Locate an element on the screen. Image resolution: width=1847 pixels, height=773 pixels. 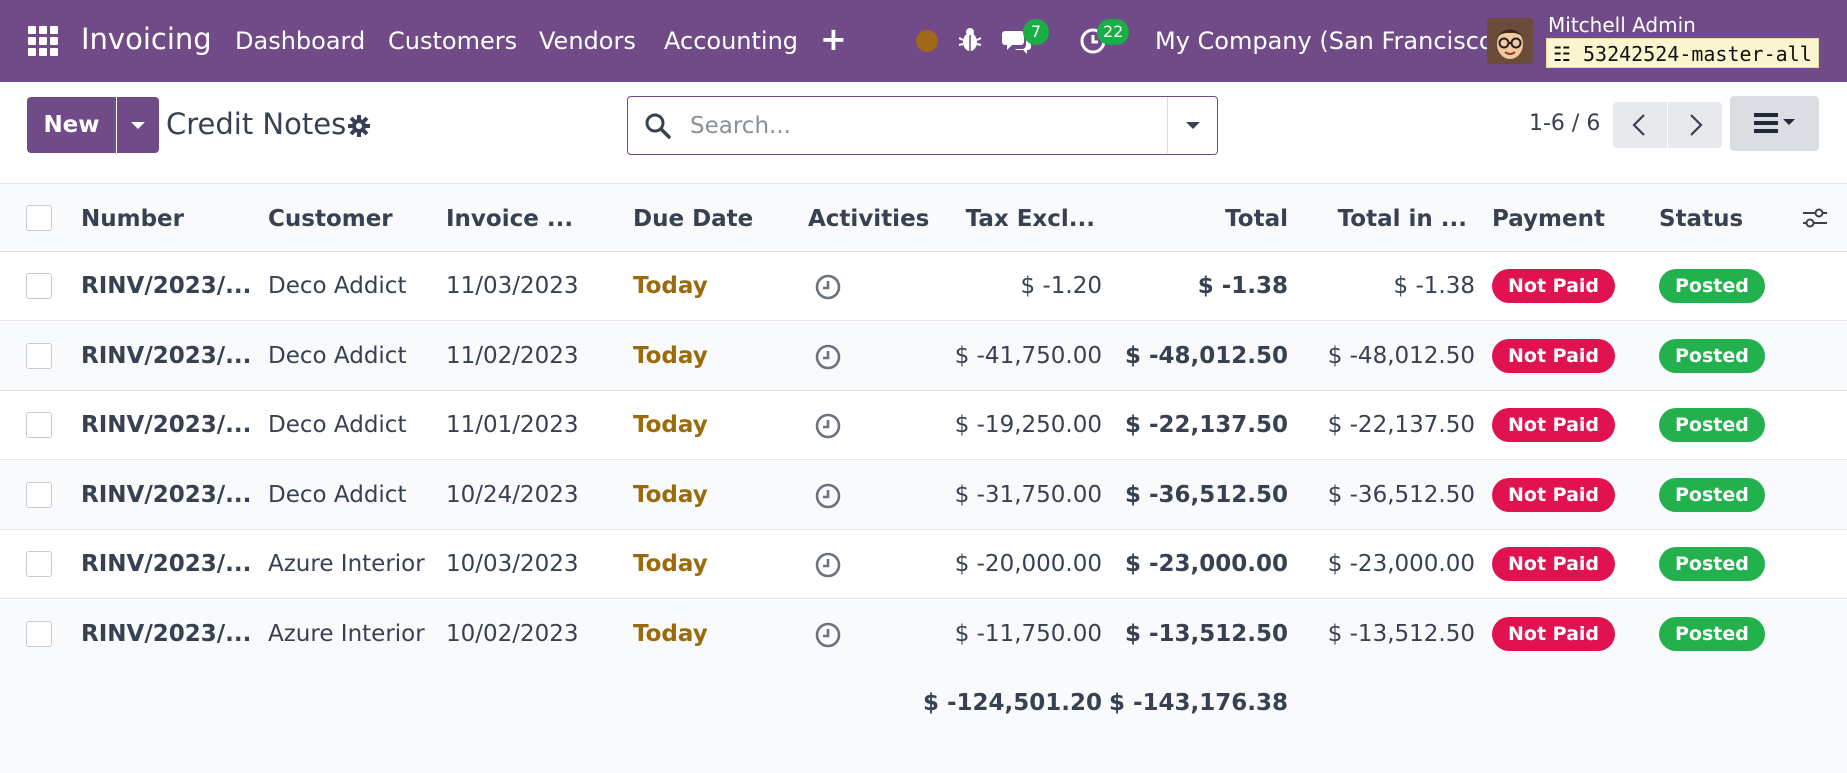
pager-value: 1-6 / 6 is located at coordinates (1565, 123).